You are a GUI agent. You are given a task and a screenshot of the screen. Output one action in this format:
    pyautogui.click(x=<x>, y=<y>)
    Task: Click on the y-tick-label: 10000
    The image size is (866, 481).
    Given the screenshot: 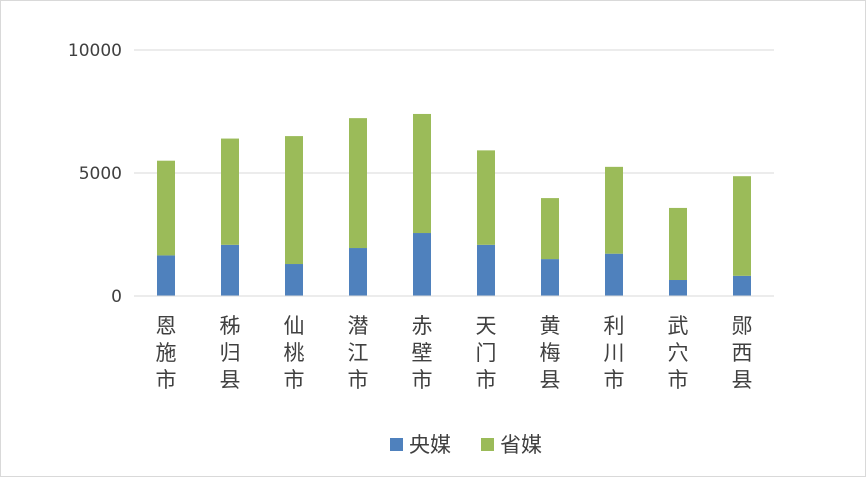 What is the action you would take?
    pyautogui.click(x=95, y=51)
    